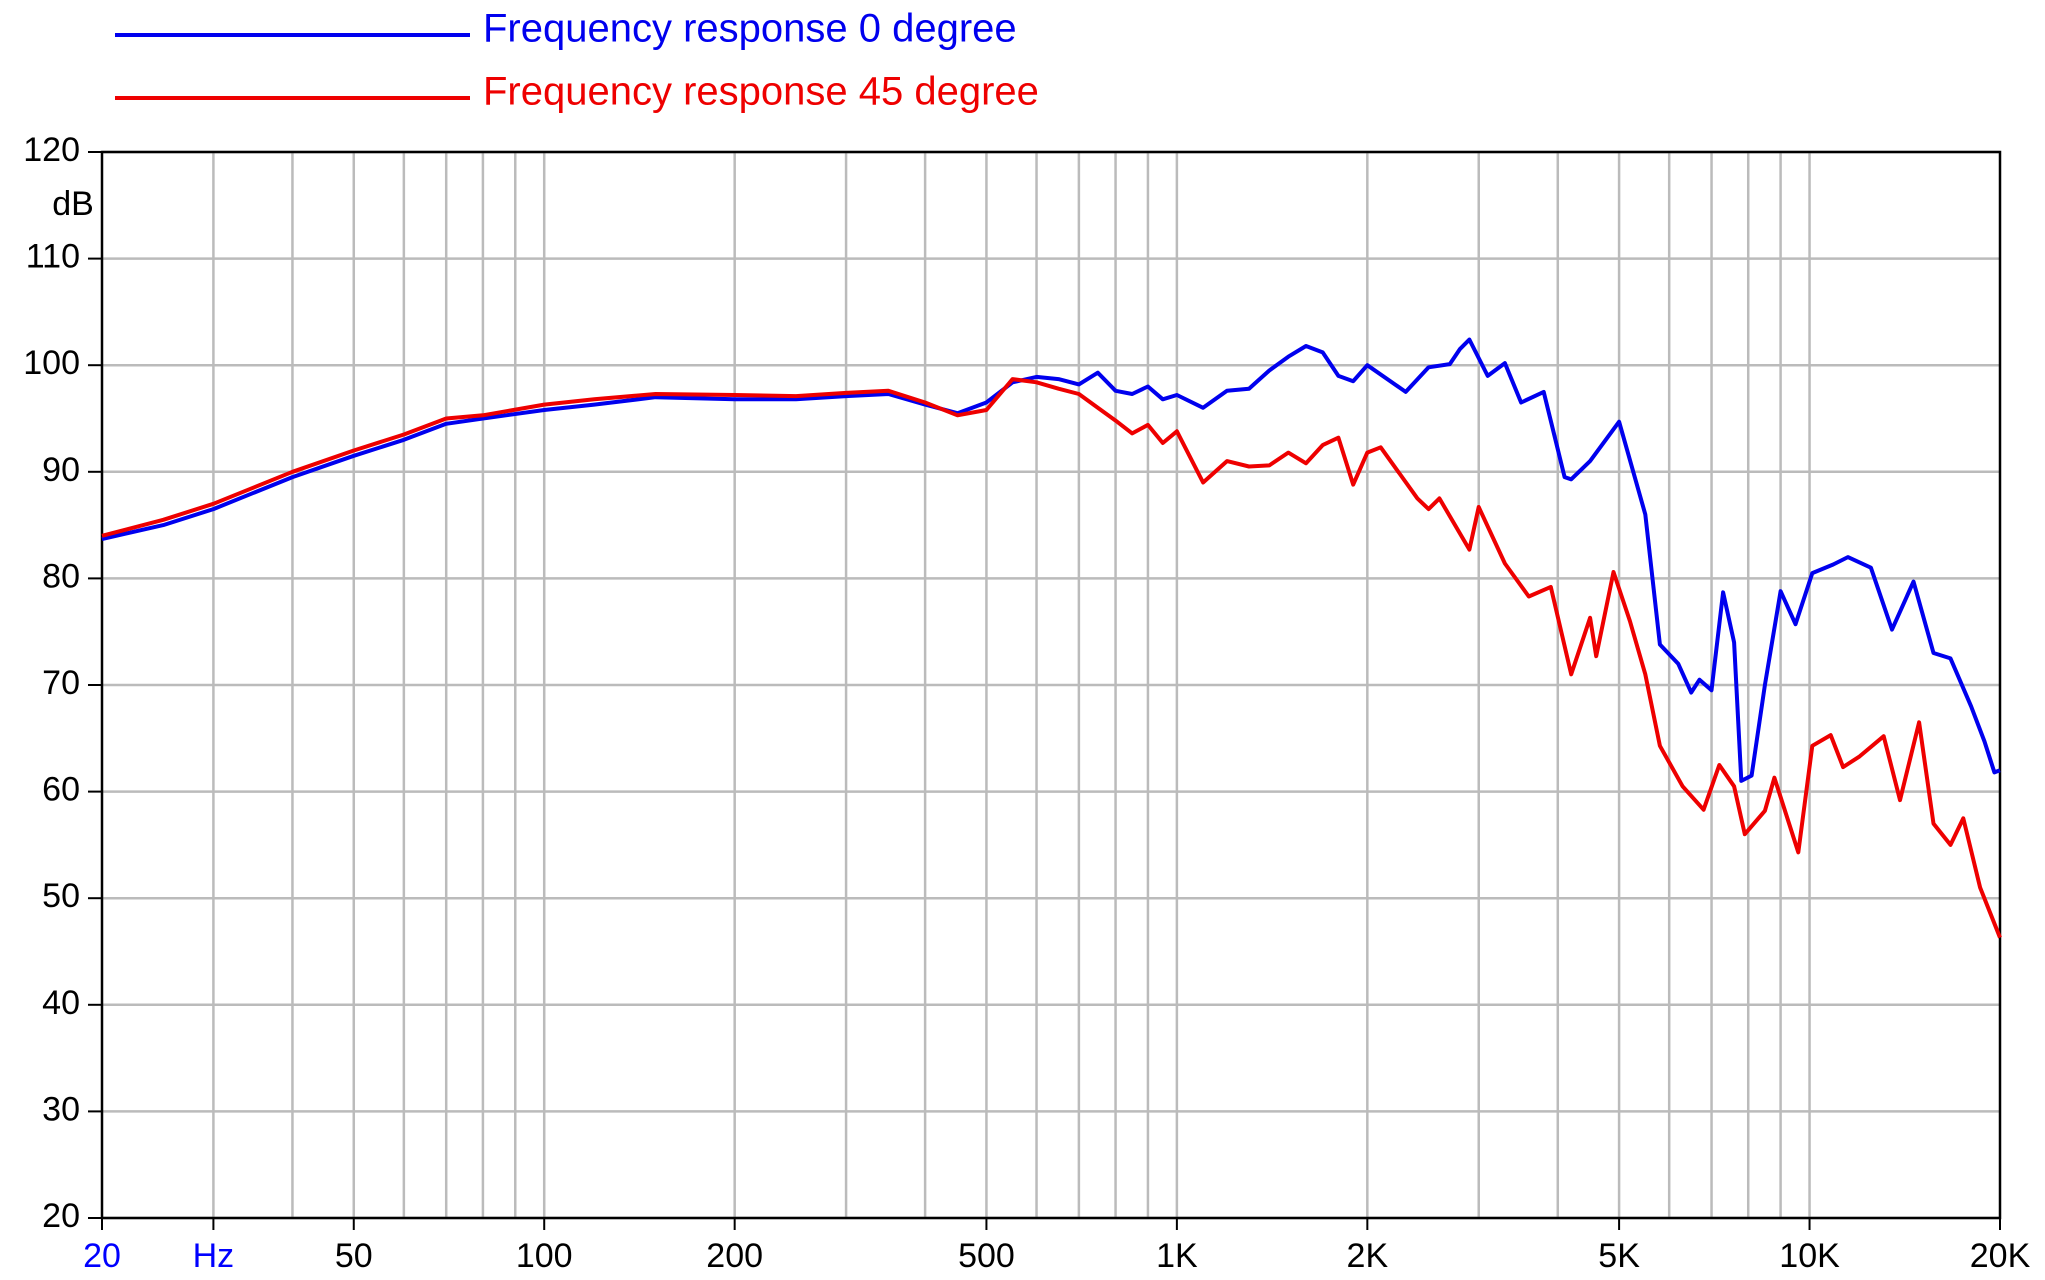  Describe the element at coordinates (61, 576) in the screenshot. I see `y-tick-label: 80` at that location.